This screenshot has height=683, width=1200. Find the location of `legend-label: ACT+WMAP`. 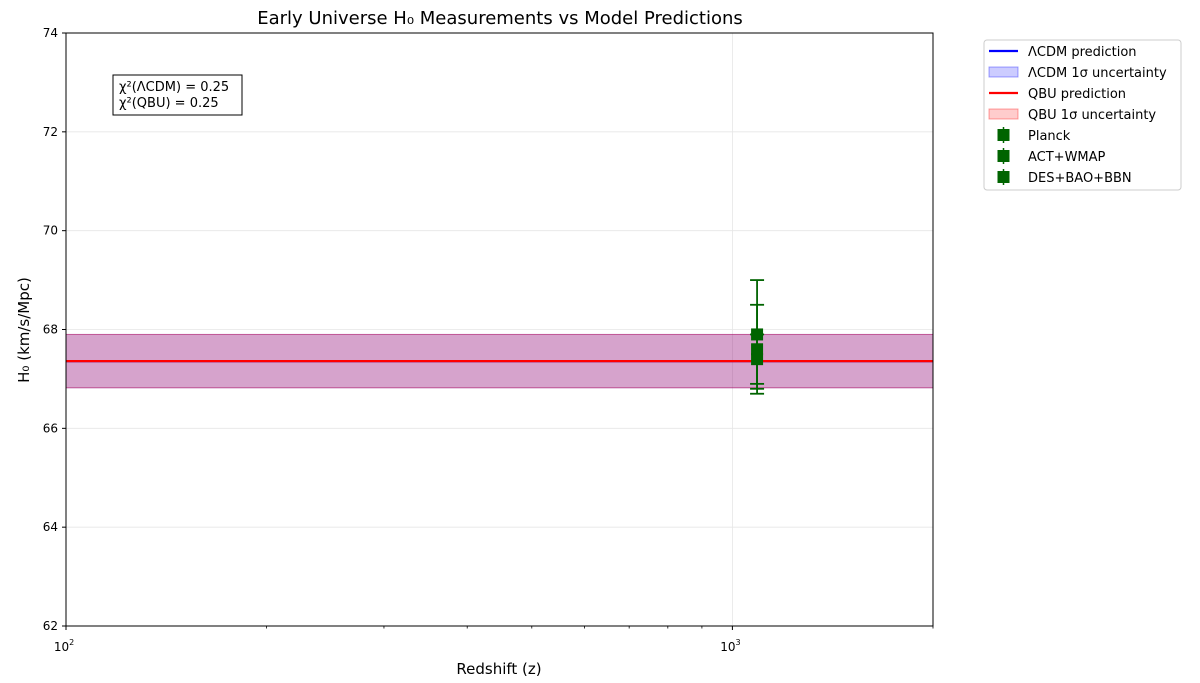

legend-label: ACT+WMAP is located at coordinates (1067, 157).